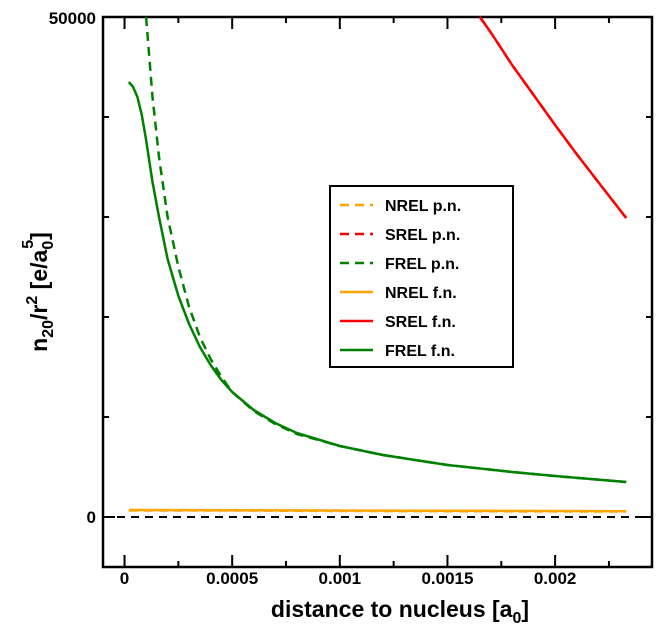  I want to click on legend-label-frel-f-n: FREL f.n., so click(420, 351).